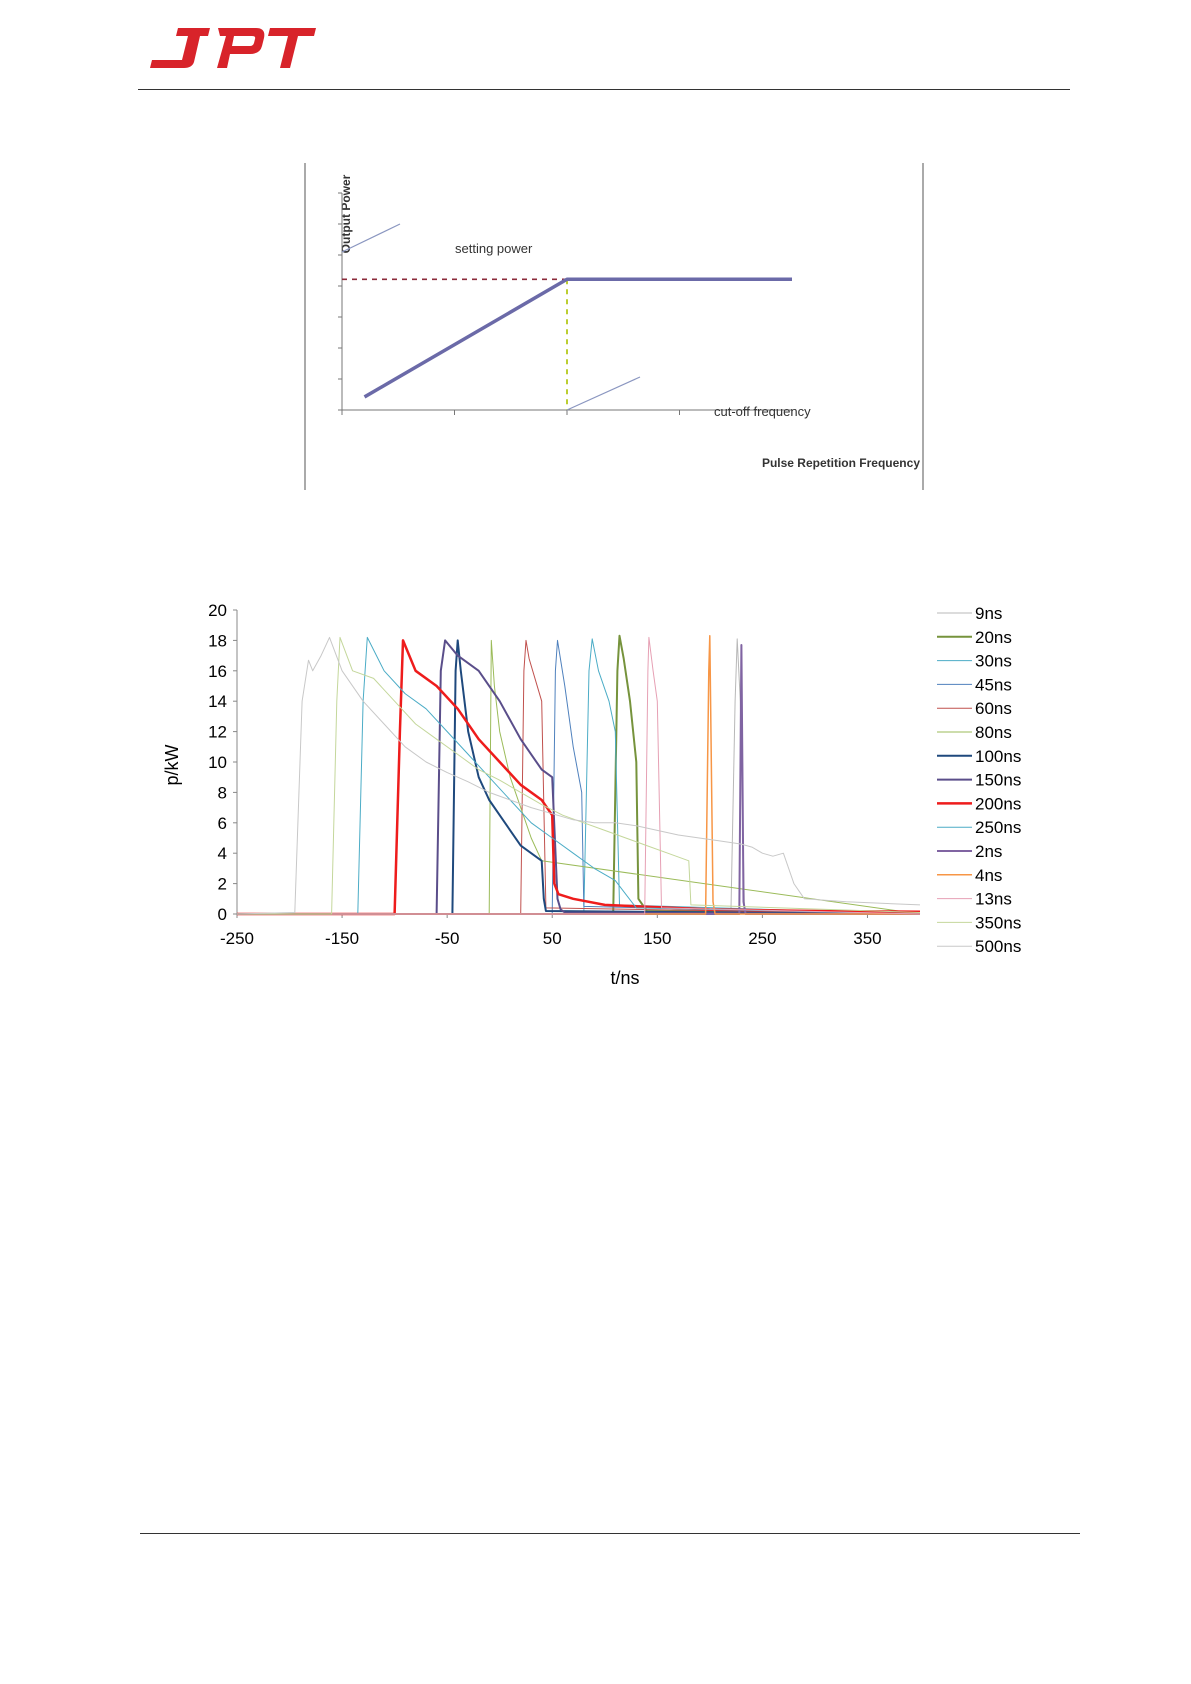 The image size is (1191, 1684). What do you see at coordinates (217, 671) in the screenshot?
I see `y-tick-label: 16` at bounding box center [217, 671].